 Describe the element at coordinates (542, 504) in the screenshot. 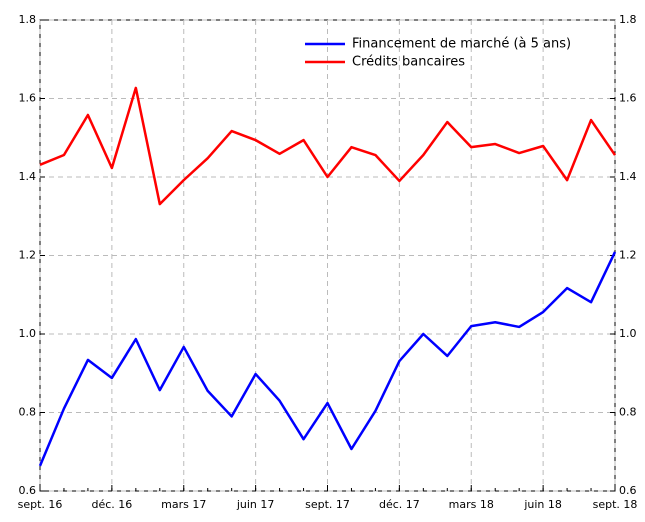

I see `x-tick-label: juin 18` at that location.